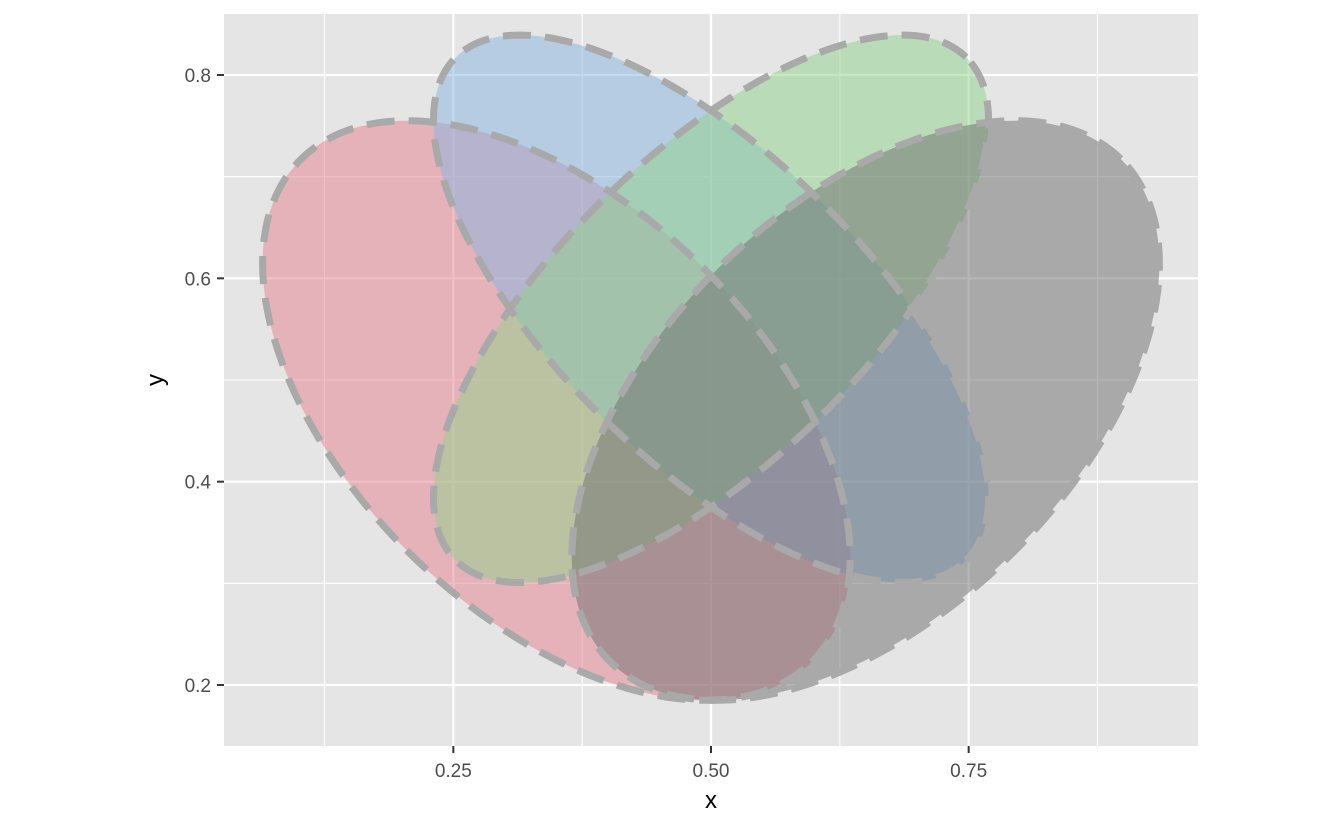 Image resolution: width=1344 pixels, height=830 pixels. What do you see at coordinates (453, 771) in the screenshot?
I see `x-tick-label: 0.25` at bounding box center [453, 771].